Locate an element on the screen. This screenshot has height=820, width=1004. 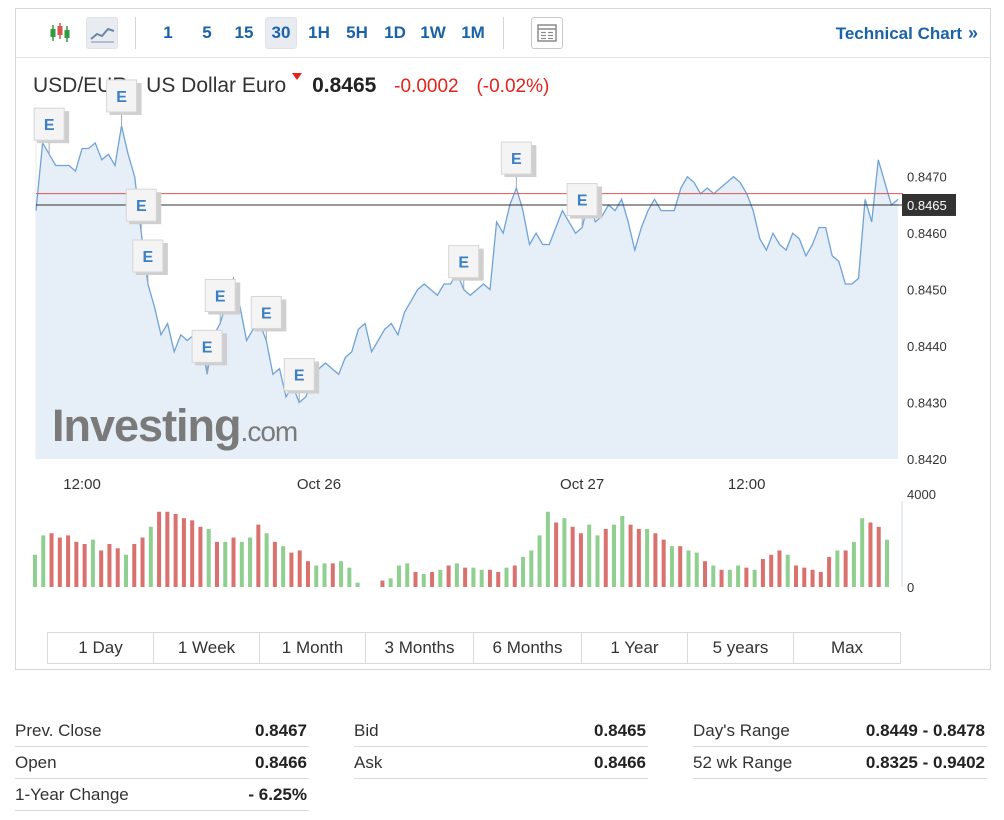
stat-value: 0.8325 - 0.9402 is located at coordinates (925, 762).